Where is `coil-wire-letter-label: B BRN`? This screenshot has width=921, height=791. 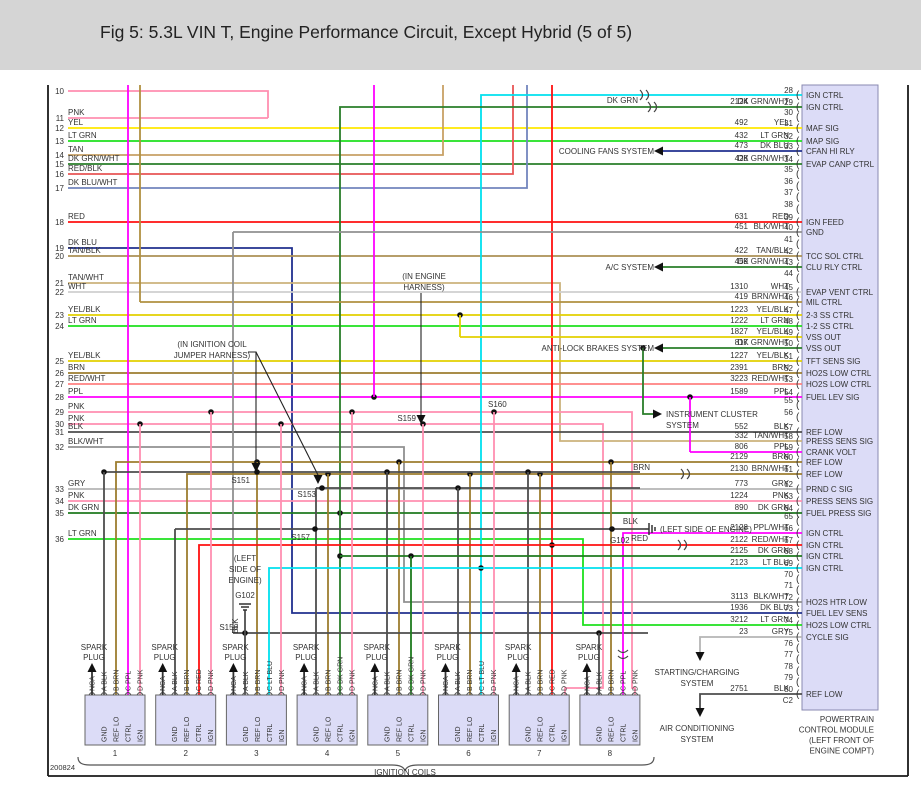 coil-wire-letter-label: B BRN is located at coordinates (329, 680).